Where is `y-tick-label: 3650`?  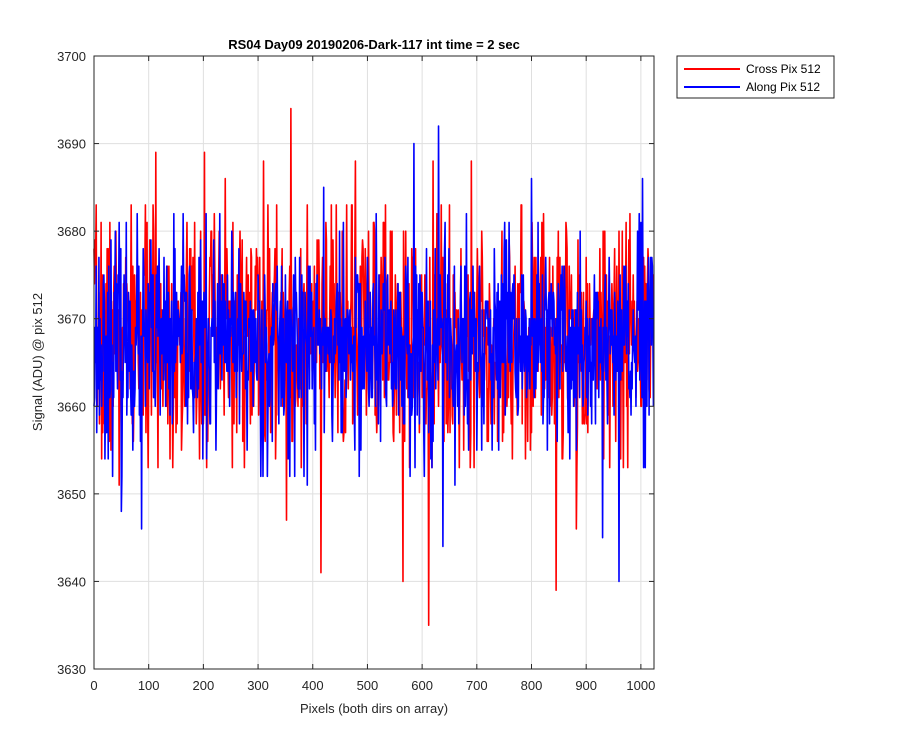 y-tick-label: 3650 is located at coordinates (71, 494).